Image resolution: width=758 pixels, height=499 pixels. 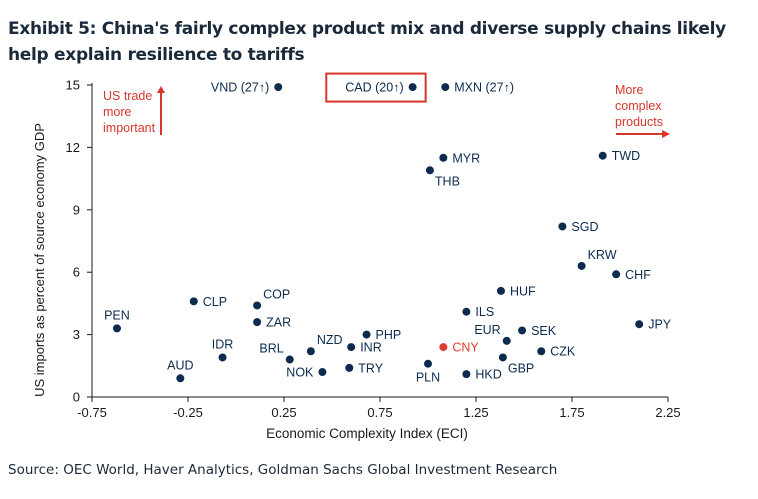 I want to click on point-php, so click(x=366, y=334).